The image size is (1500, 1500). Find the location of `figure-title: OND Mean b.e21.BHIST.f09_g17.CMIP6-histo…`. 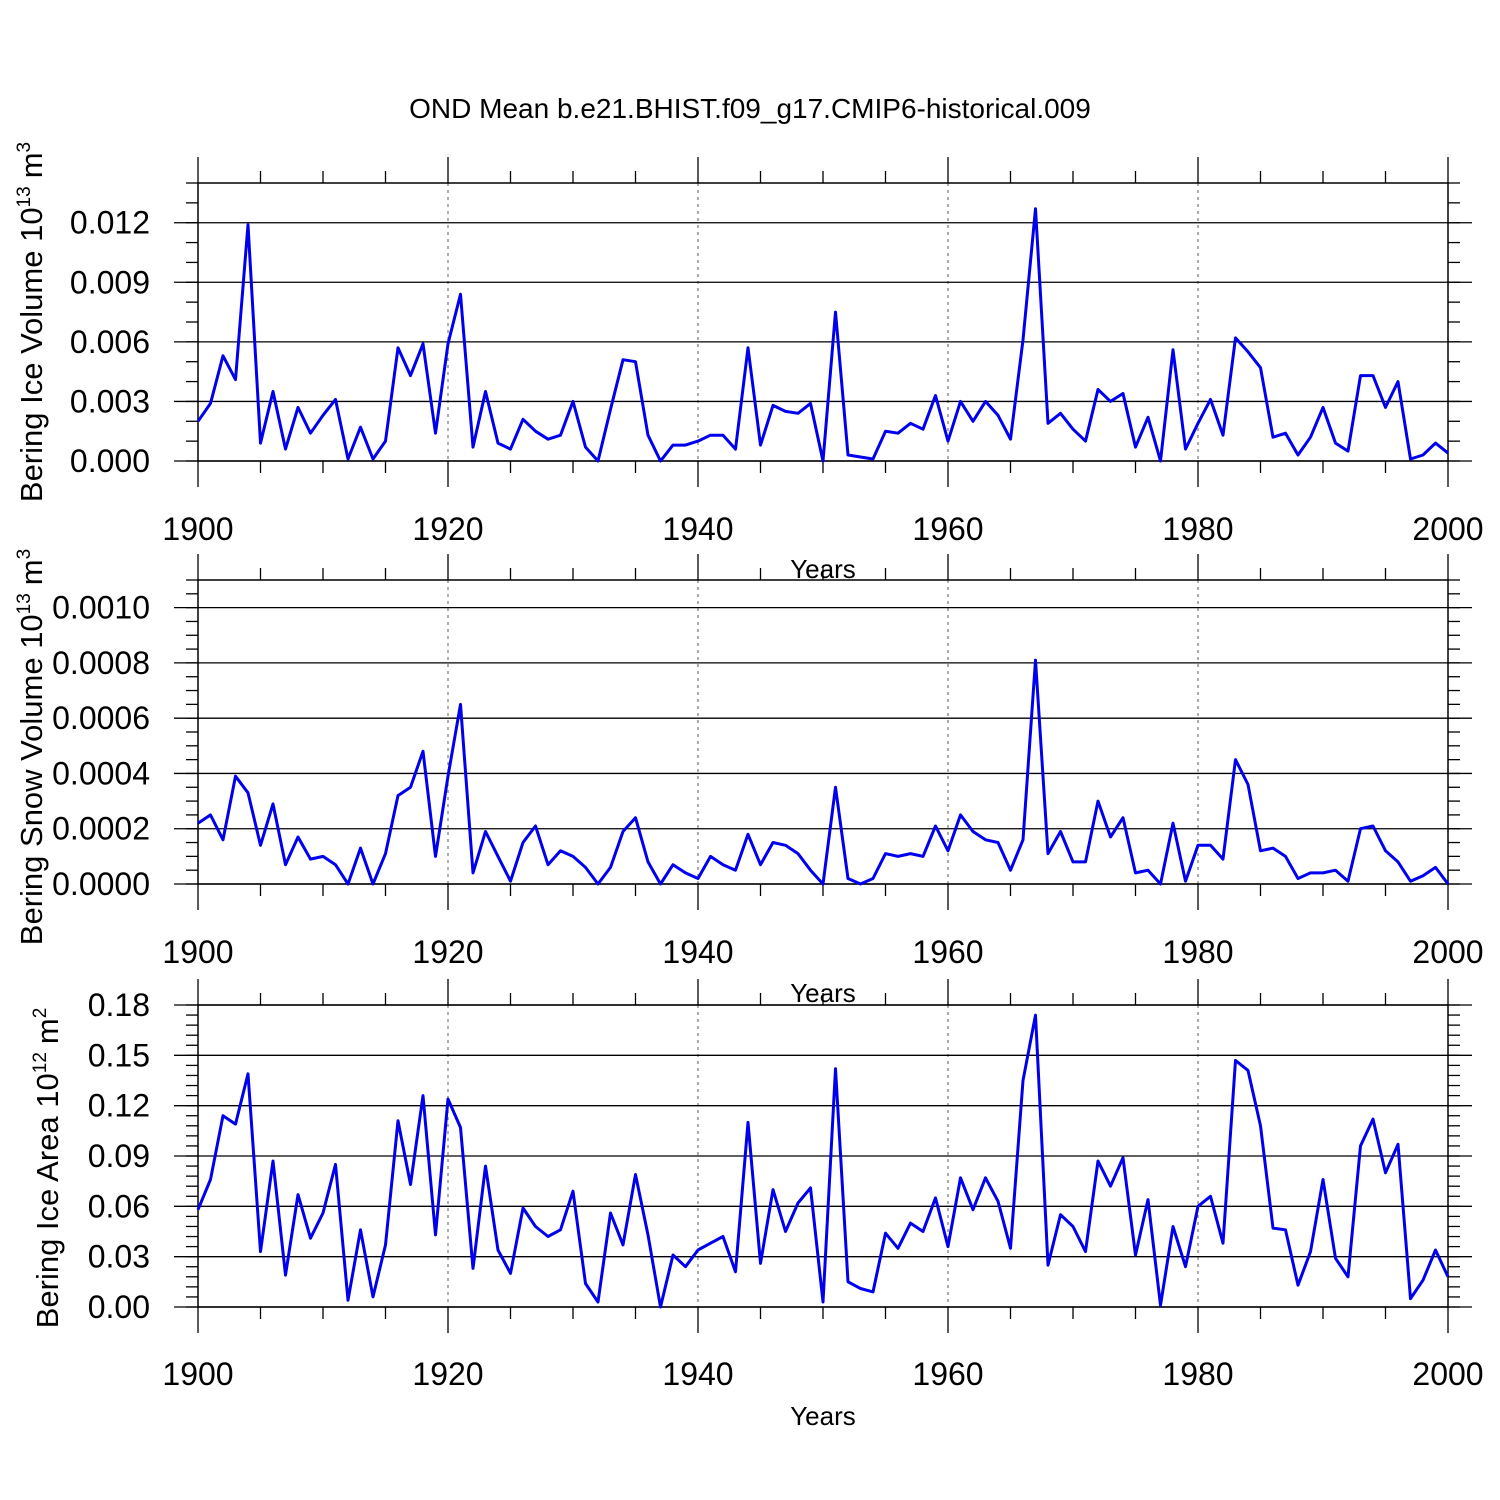

figure-title: OND Mean b.e21.BHIST.f09_g17.CMIP6-histo… is located at coordinates (750, 108).